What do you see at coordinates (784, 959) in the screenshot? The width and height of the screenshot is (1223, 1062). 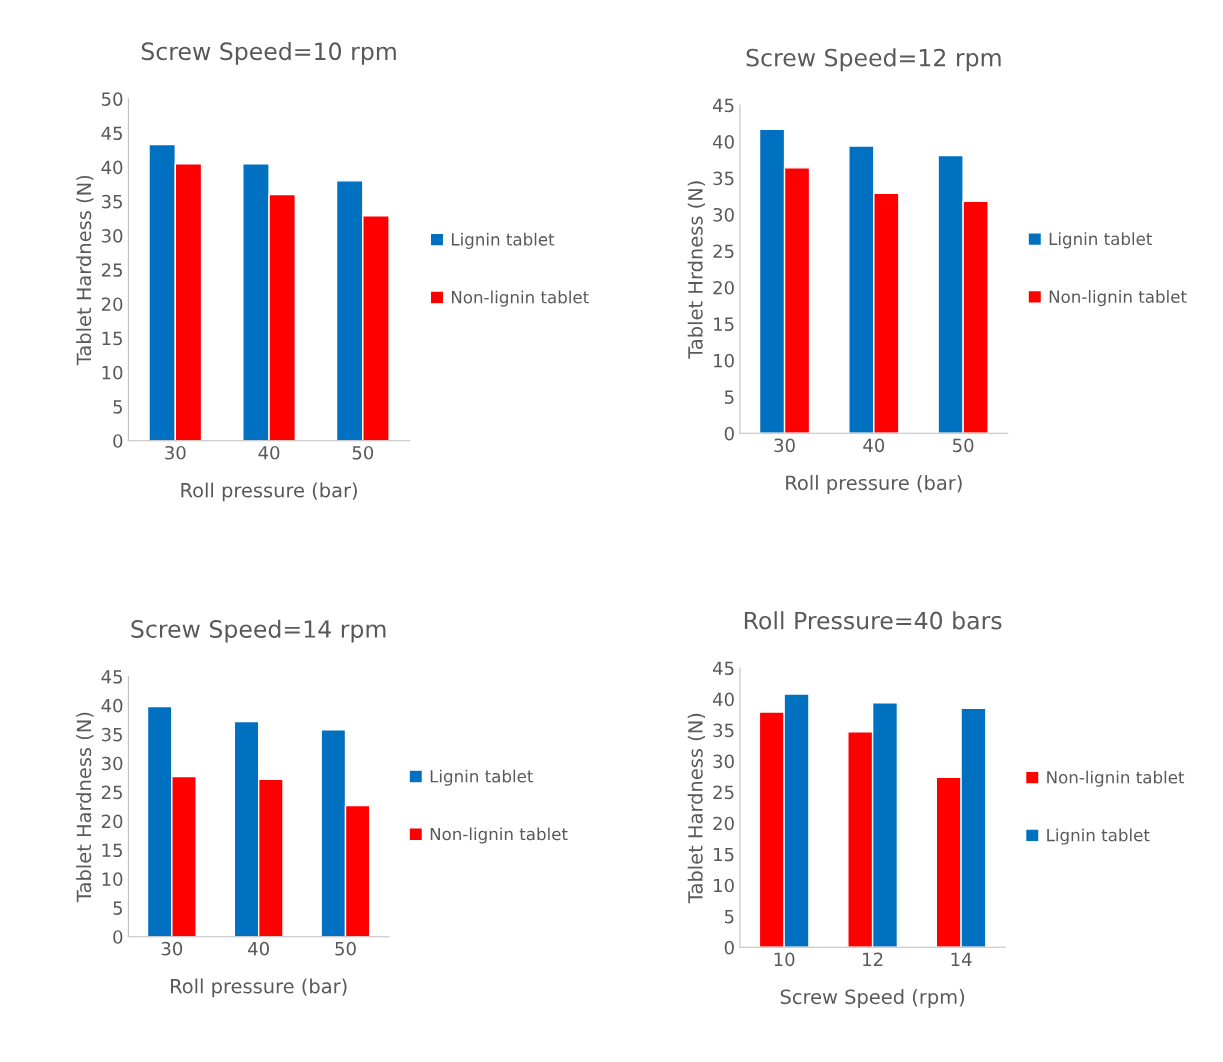 I see `x-tick-label: 10` at bounding box center [784, 959].